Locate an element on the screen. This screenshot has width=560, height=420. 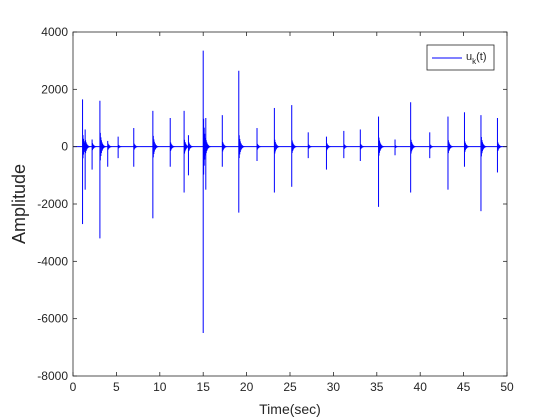
y-tick-label: 0 is located at coordinates (64, 147).